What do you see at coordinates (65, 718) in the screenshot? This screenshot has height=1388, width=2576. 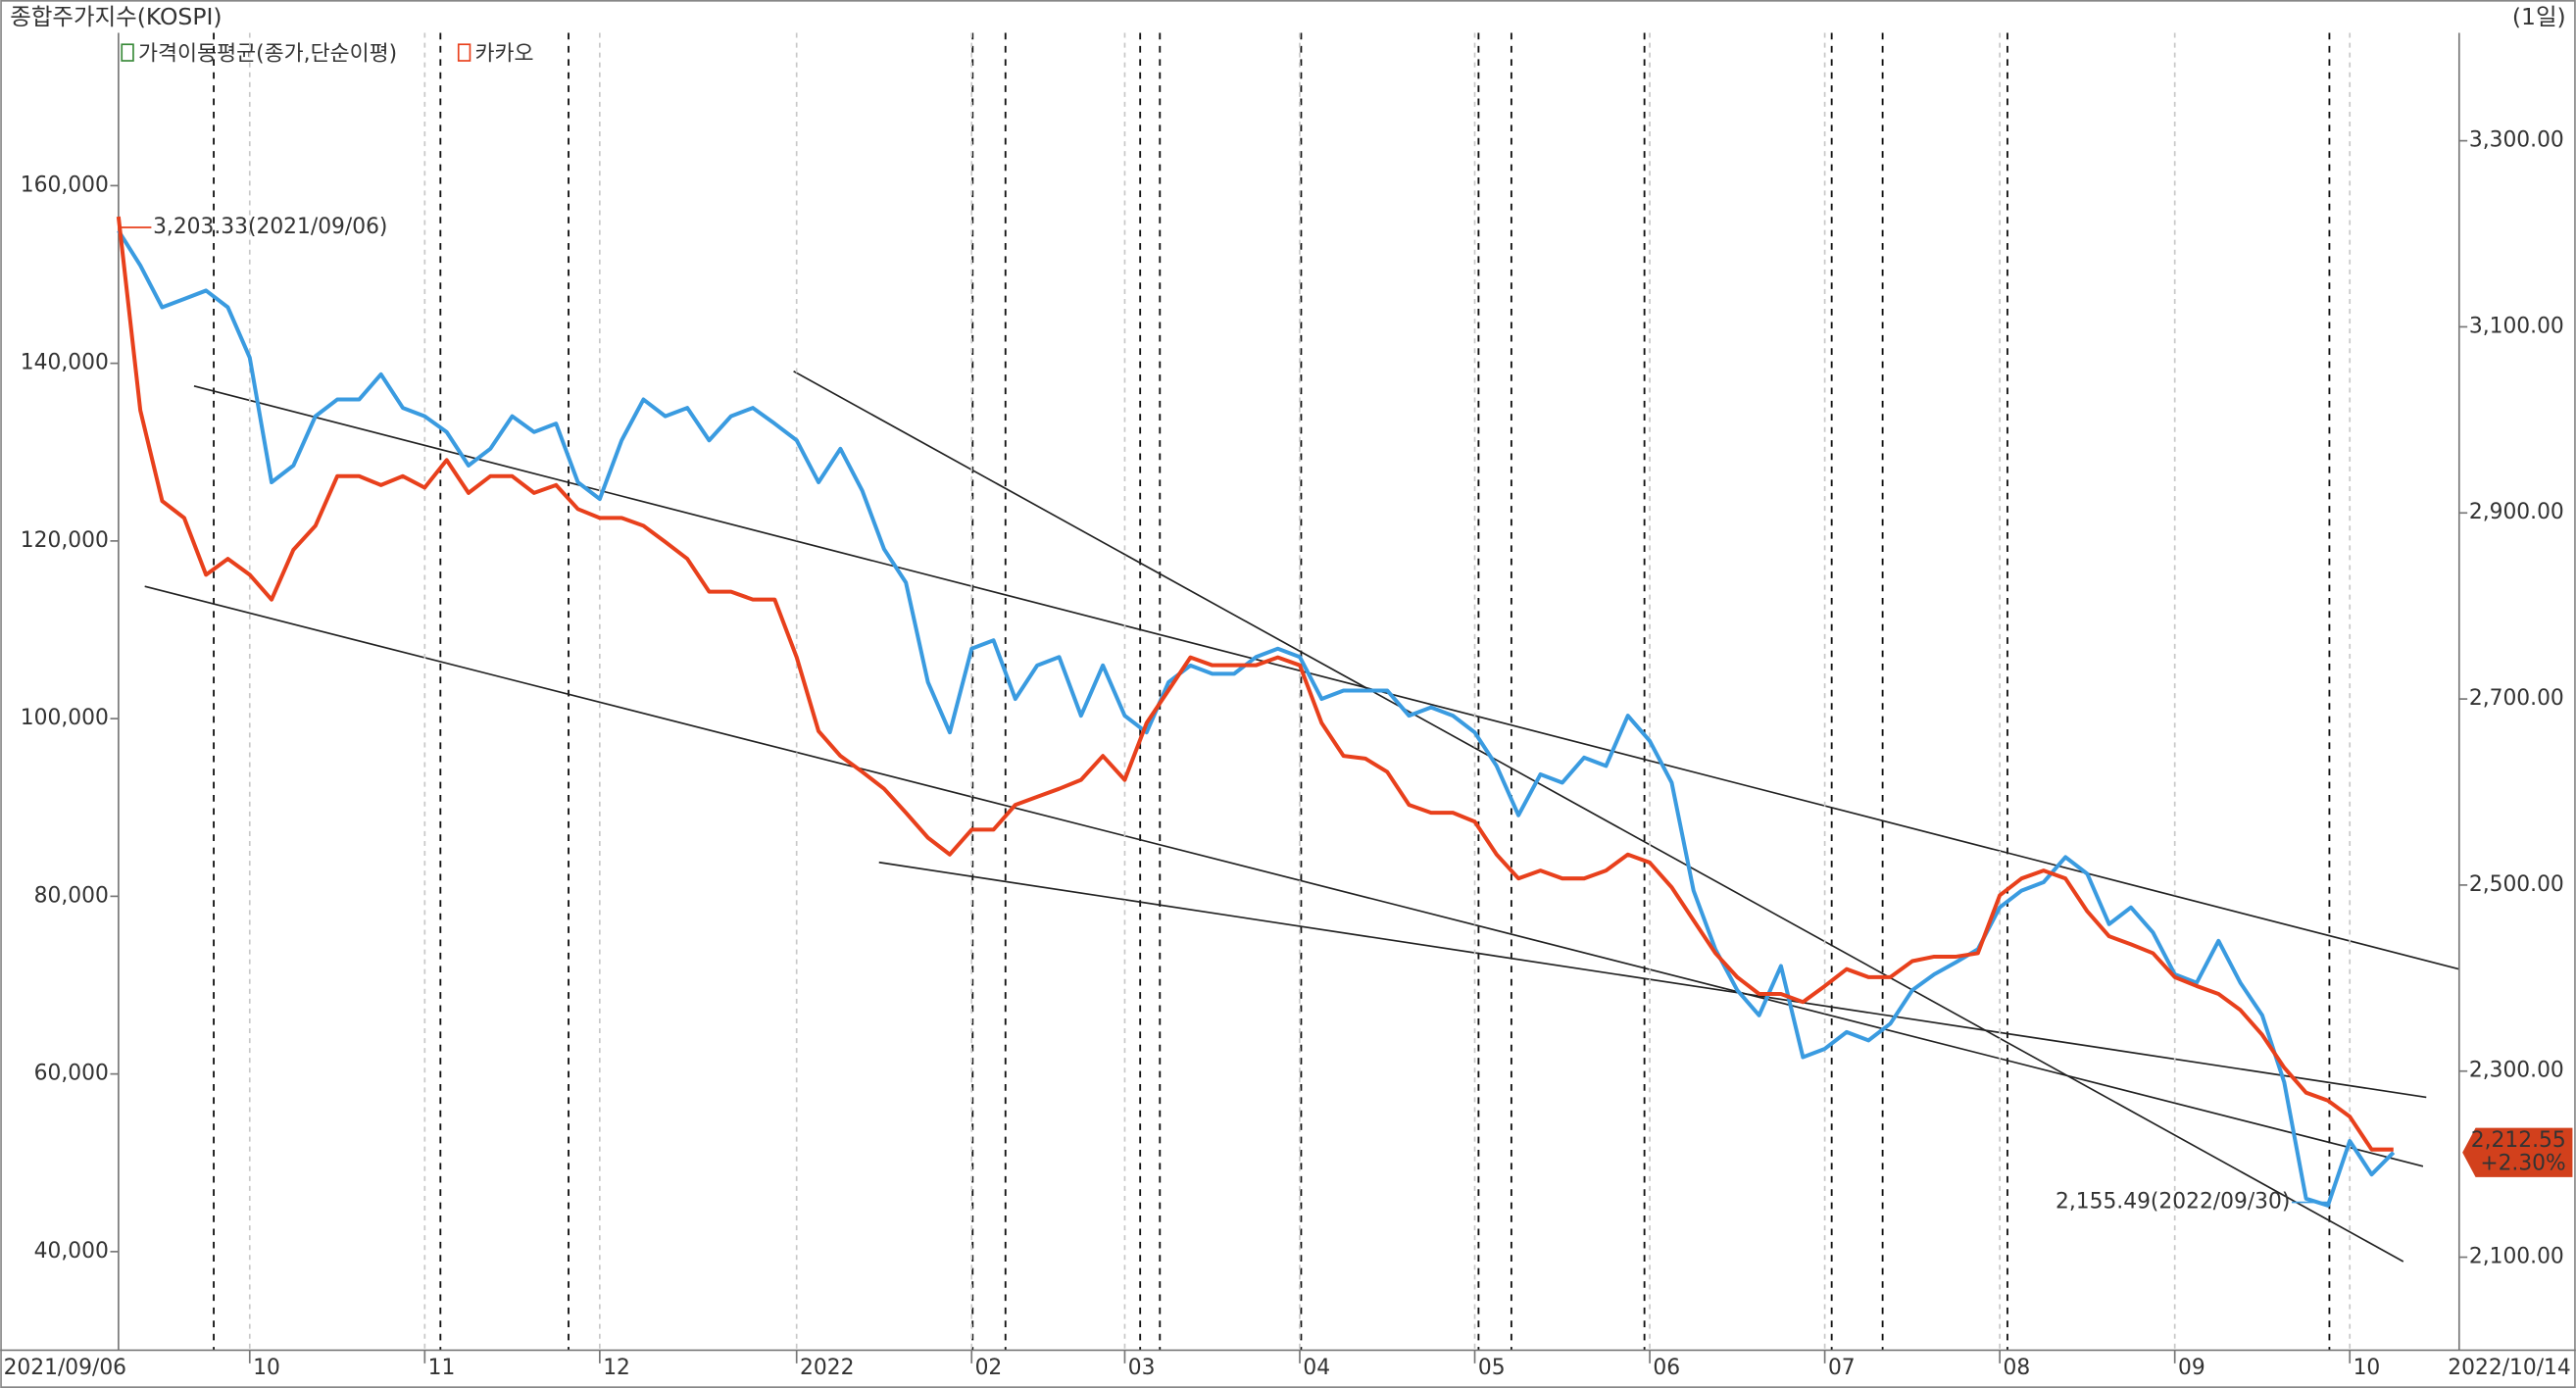 I see `y-tick-label: 100,000` at bounding box center [65, 718].